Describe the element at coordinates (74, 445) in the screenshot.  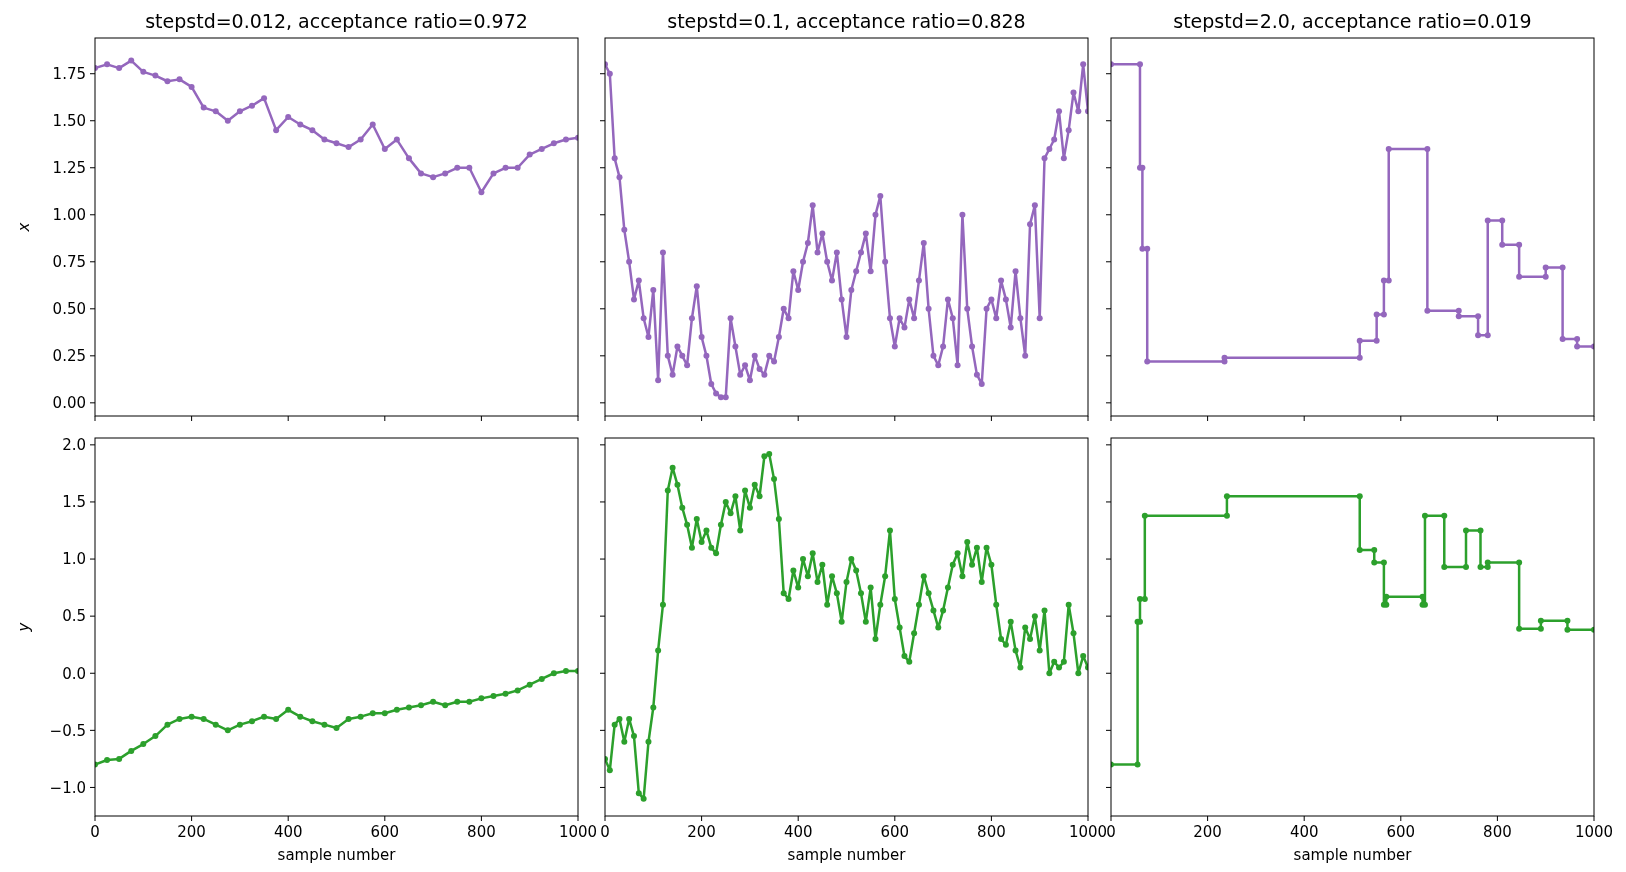
I see `y-tick-label: 2.0` at that location.